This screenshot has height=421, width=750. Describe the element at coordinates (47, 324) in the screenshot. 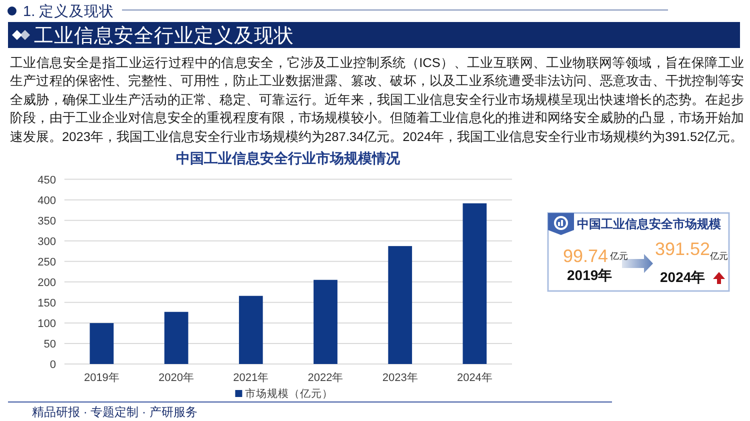

I see `y-tick-label: 100` at that location.